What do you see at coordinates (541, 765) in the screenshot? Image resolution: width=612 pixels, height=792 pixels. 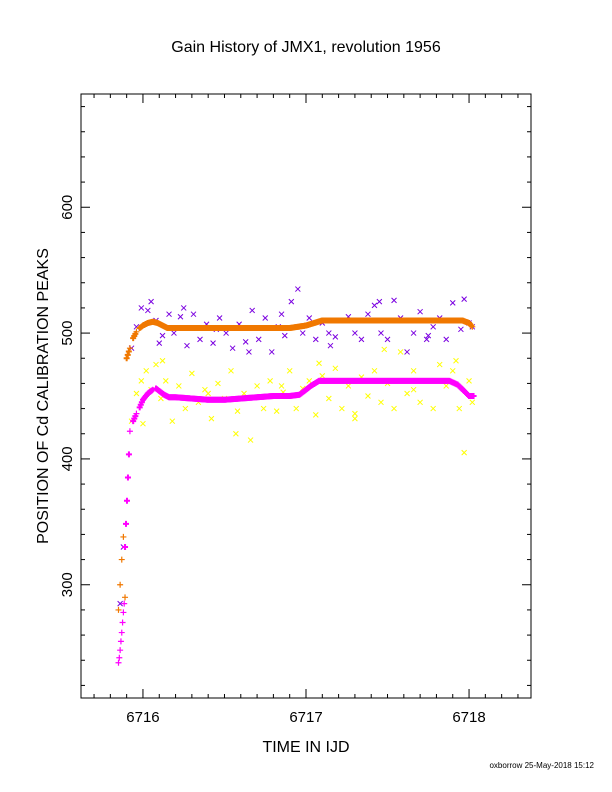 I see `footer-credit: oxborrow 25-May-2018 15:12` at bounding box center [541, 765].